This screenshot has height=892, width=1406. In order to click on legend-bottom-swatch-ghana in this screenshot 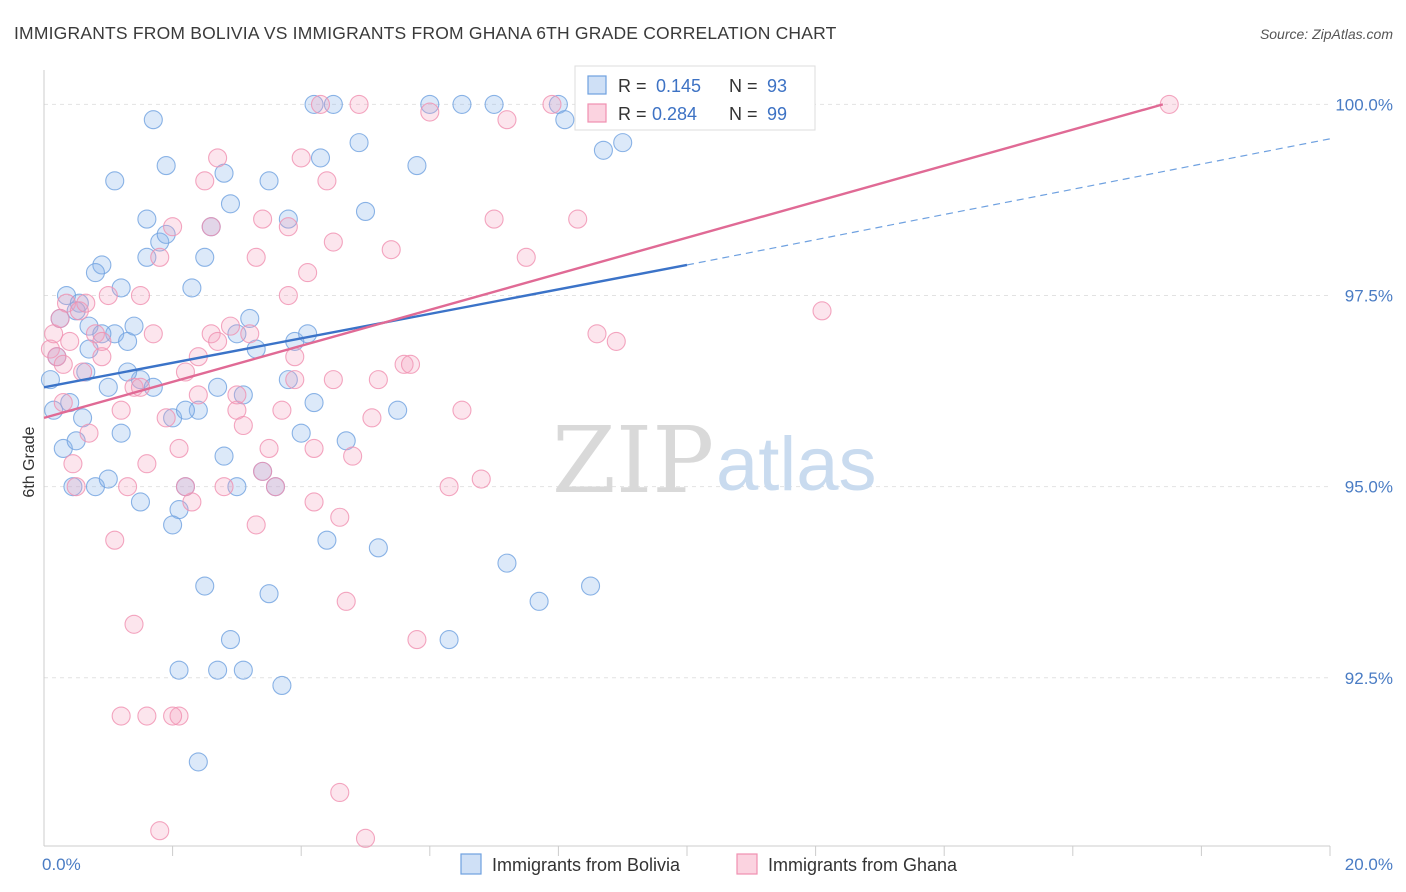, I will do `click(747, 864)`.